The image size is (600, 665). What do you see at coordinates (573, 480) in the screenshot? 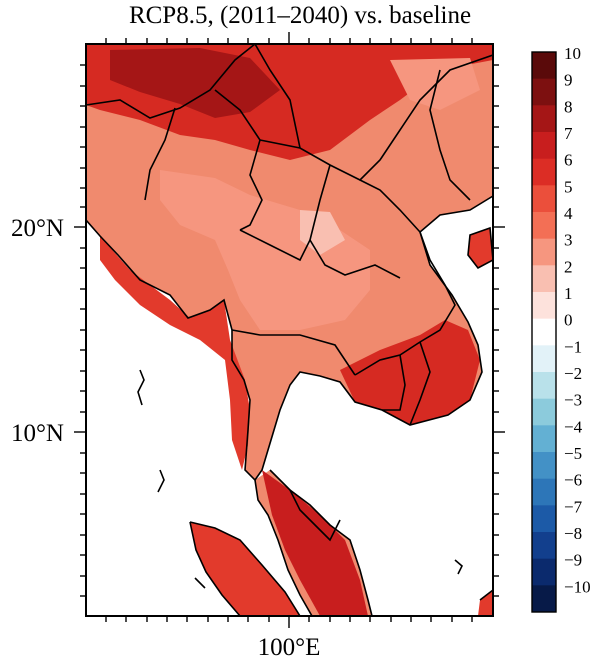
I see `colorbar-tick-label: −6` at bounding box center [573, 480].